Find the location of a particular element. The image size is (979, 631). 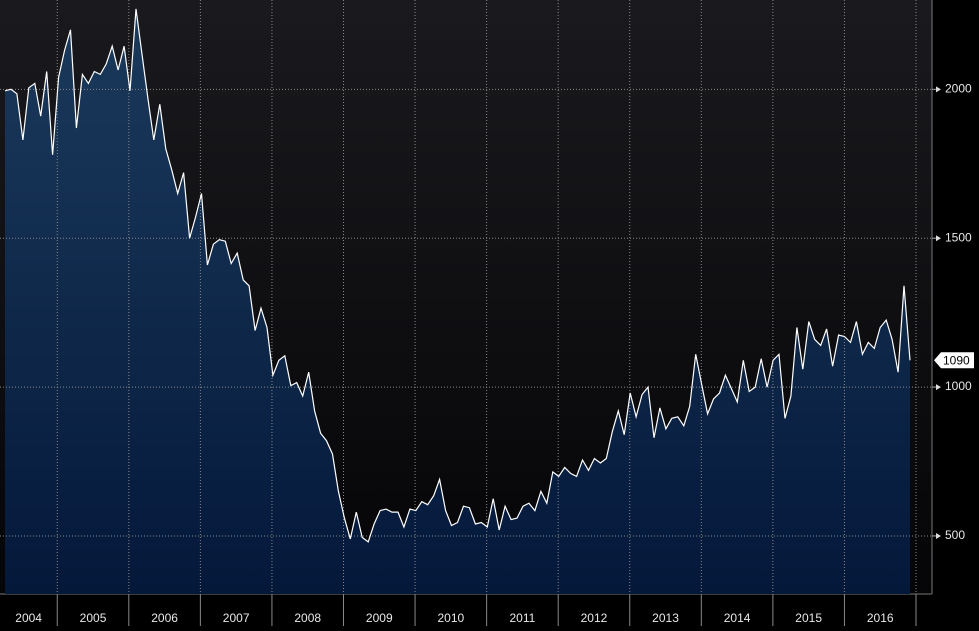

x-tick-label: 2010 is located at coordinates (450, 618).